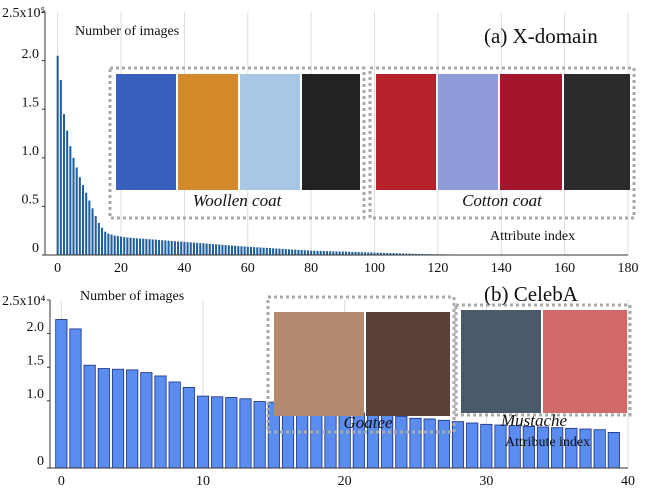 The height and width of the screenshot is (494, 653). What do you see at coordinates (40, 461) in the screenshot?
I see `y-tick-label: 0` at bounding box center [40, 461].